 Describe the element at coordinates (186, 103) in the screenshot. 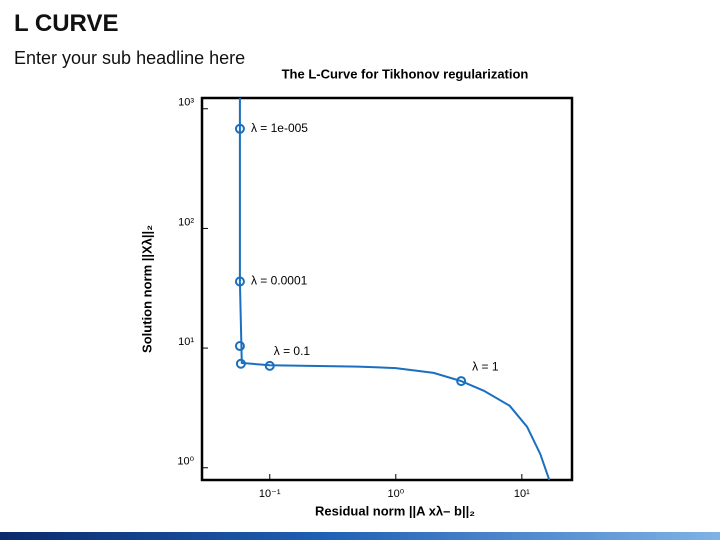

I see `y-tick-label: 10³` at that location.